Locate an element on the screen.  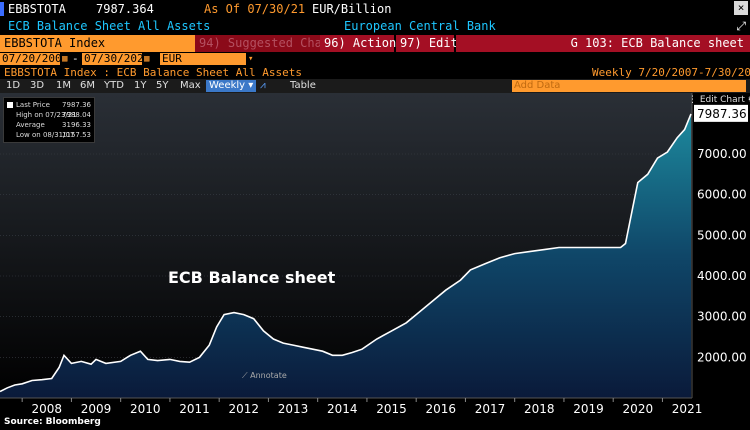
last-value-box: 7987.36 is located at coordinates (721, 113).